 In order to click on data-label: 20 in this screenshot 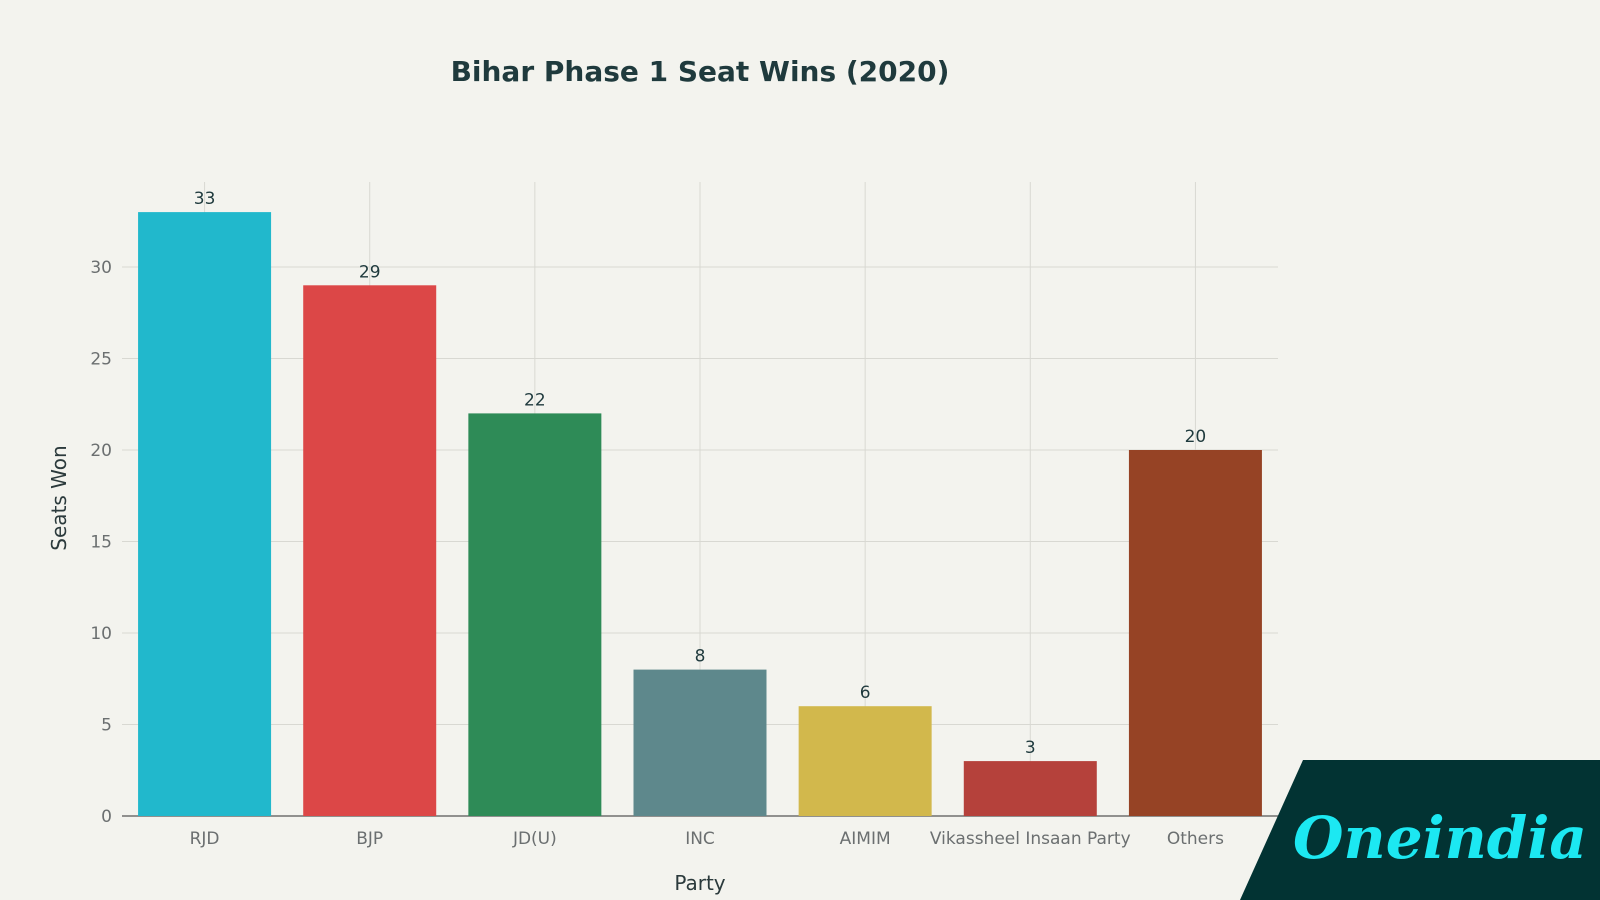, I will do `click(1196, 437)`.